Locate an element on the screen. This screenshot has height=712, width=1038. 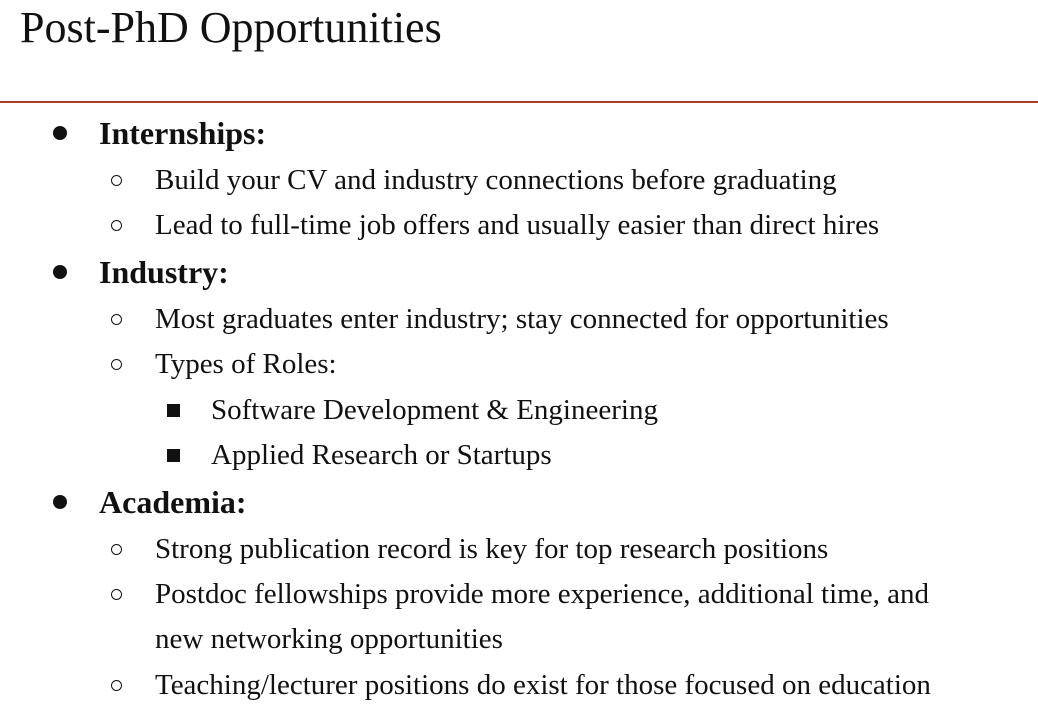
title-divider is located at coordinates (519, 102).